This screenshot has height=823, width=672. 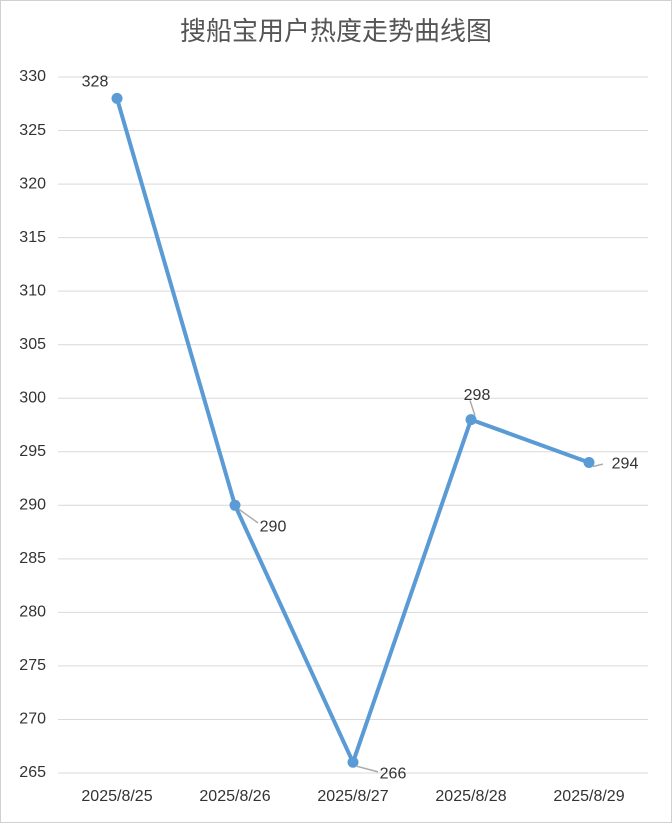 What do you see at coordinates (32, 451) in the screenshot?
I see `y-tick-label: 295` at bounding box center [32, 451].